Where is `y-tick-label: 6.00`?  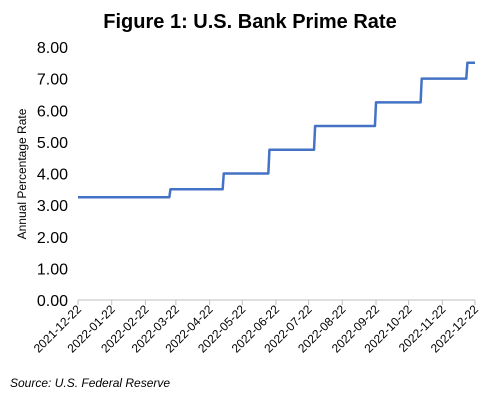
y-tick-label: 6.00 is located at coordinates (52, 111).